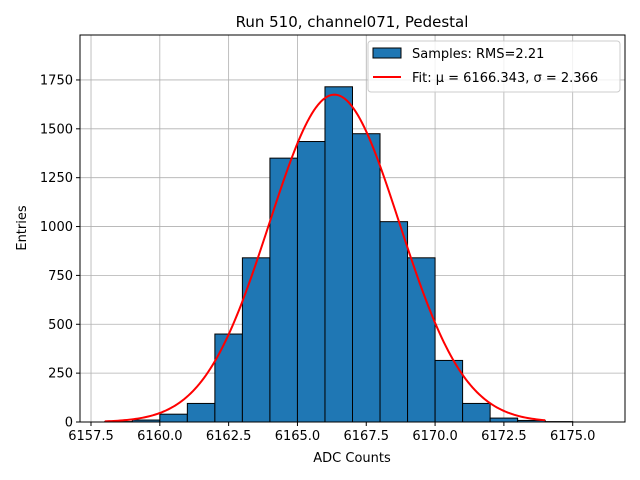  I want to click on y-tick-label: 750, so click(60, 276).